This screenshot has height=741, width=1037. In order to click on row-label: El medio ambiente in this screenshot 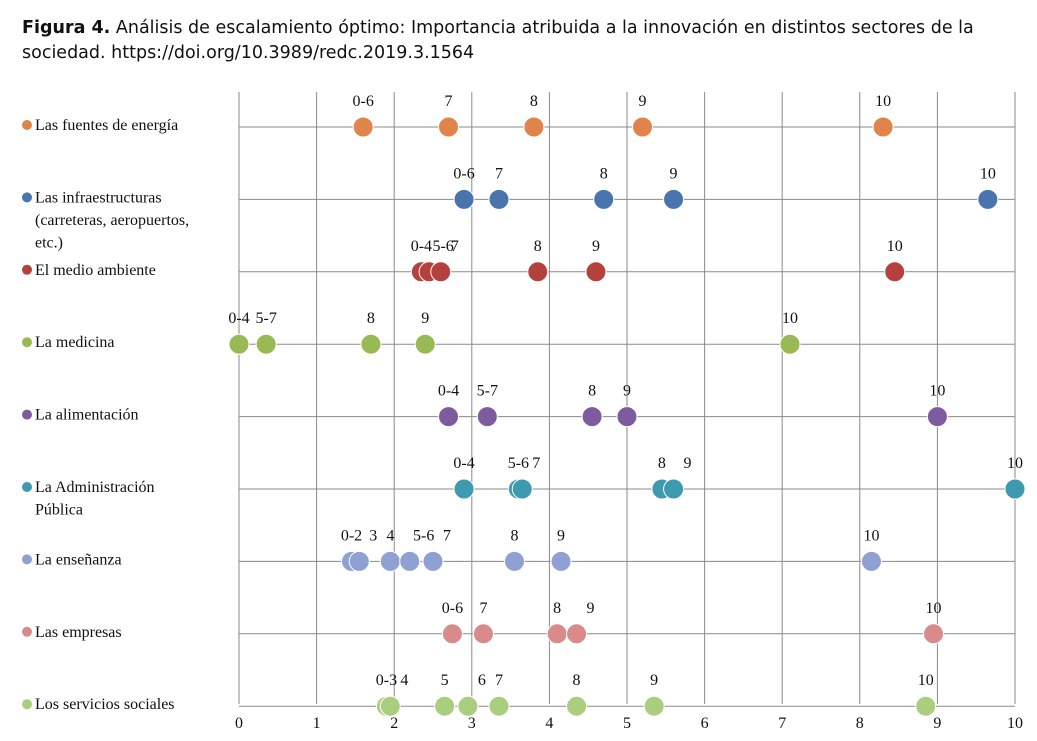, I will do `click(95, 270)`.